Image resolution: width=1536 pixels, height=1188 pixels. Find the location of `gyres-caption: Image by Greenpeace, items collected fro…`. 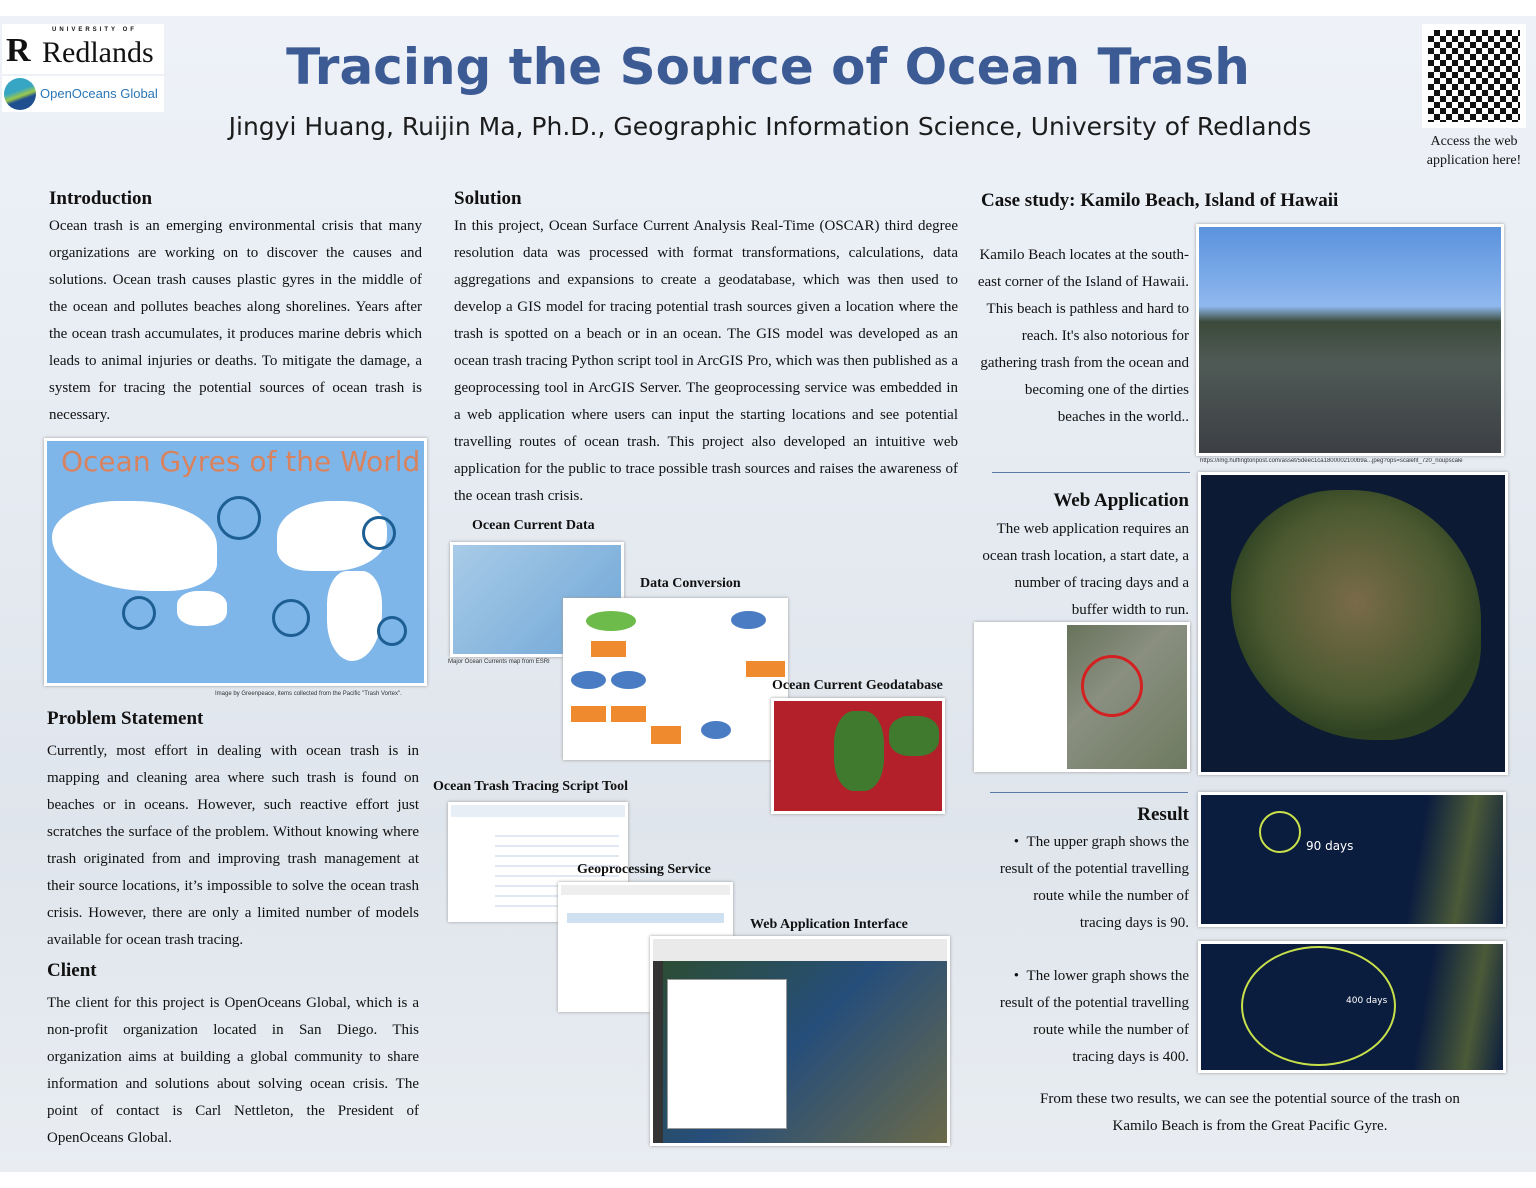

gyres-caption: Image by Greenpeace, items collected fro… is located at coordinates (308, 694).